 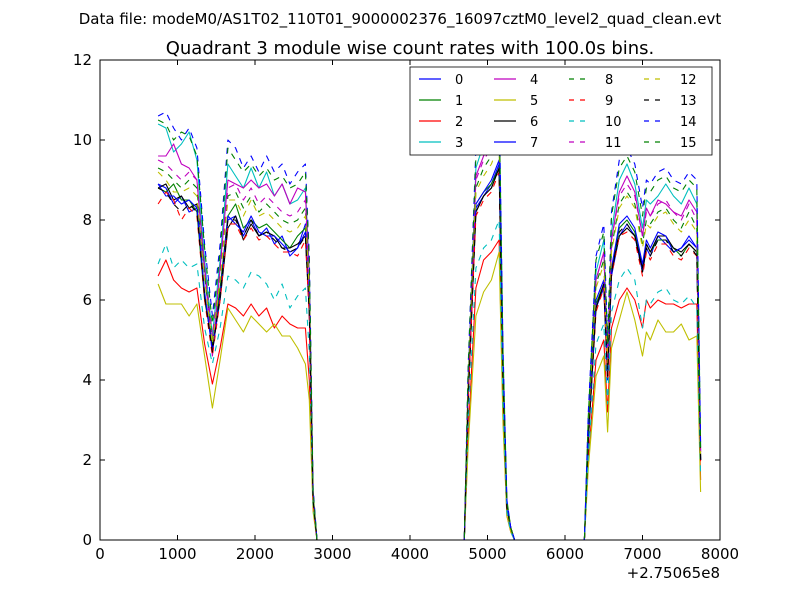 I want to click on legend-label-9: 9, so click(x=609, y=101).